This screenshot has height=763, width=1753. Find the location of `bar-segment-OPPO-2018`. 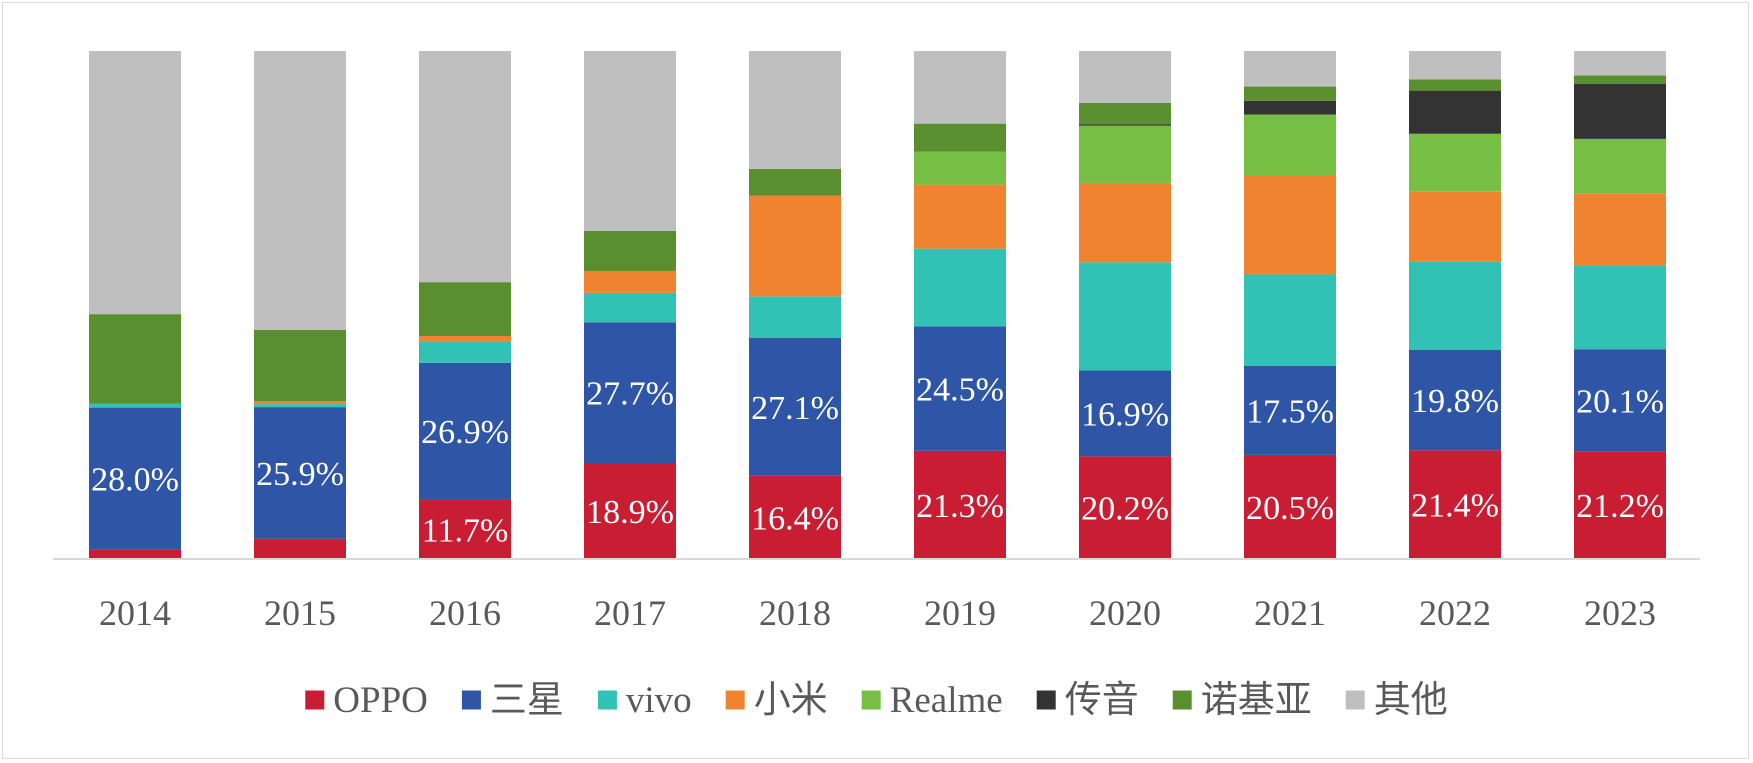

bar-segment-OPPO-2018 is located at coordinates (795, 517).